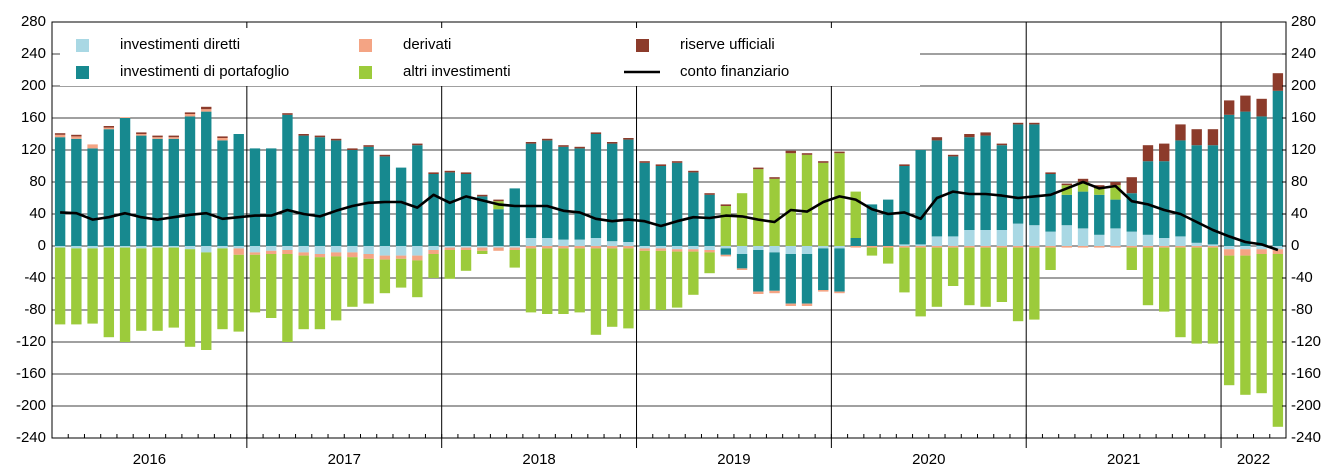  I want to click on y2-tick-label: -200, so click(1306, 405).